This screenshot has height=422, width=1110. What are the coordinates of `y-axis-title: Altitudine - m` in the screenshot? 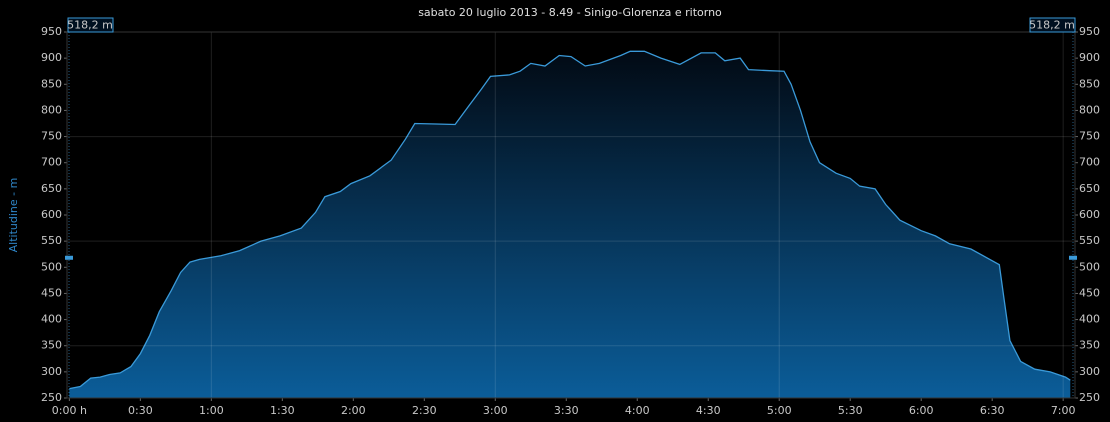 It's located at (13, 215).